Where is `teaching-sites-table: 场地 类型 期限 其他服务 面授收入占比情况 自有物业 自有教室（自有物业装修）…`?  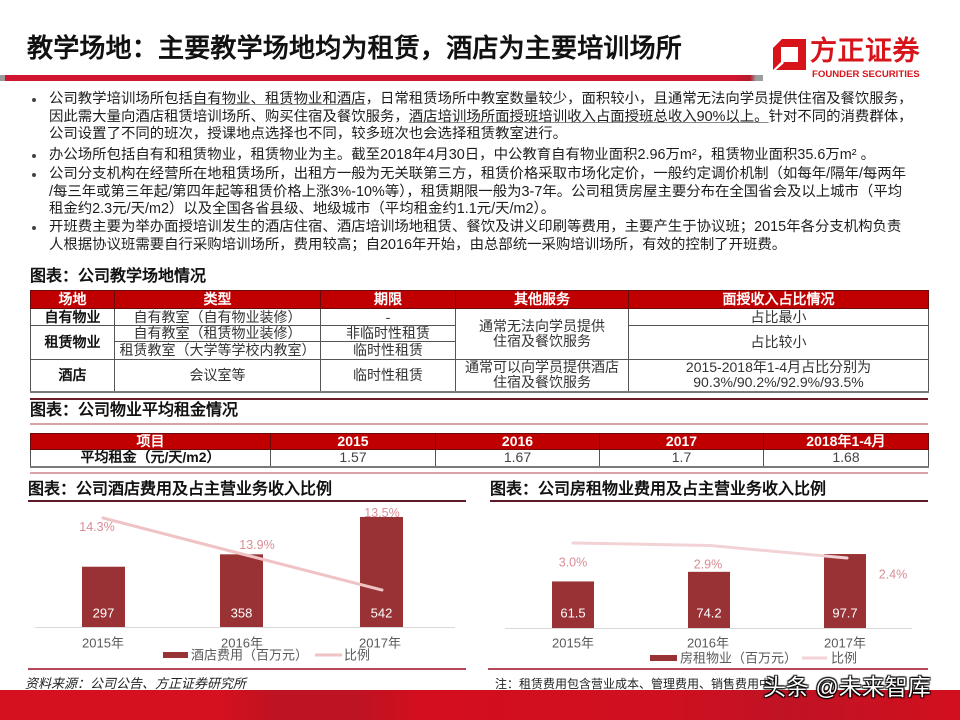
teaching-sites-table: 场地 类型 期限 其他服务 面授收入占比情况 自有物业 自有教室（自有物业装修）… is located at coordinates (479, 341).